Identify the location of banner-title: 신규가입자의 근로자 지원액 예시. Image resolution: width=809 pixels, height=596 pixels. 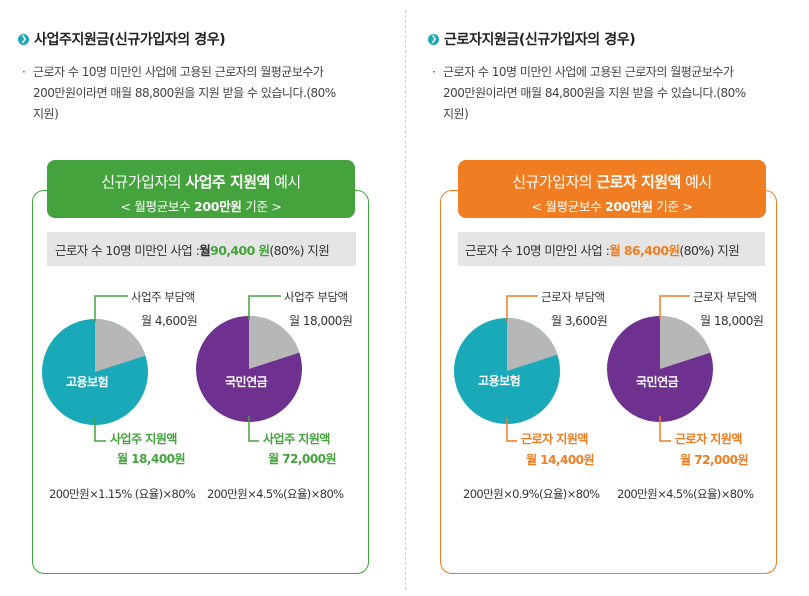
(612, 182).